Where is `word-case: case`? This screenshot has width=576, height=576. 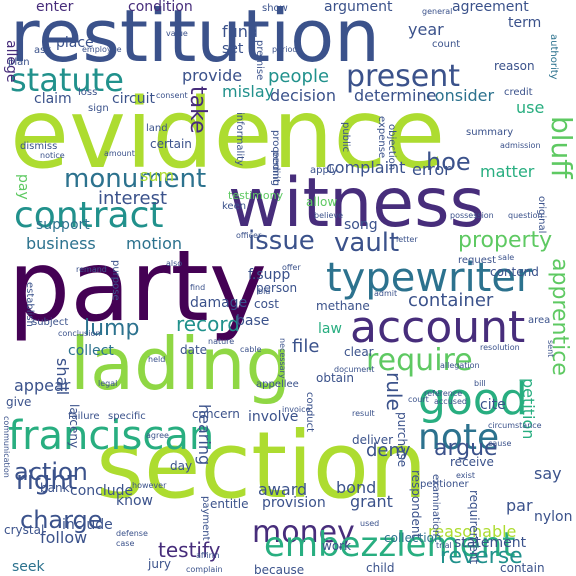 word-case: case is located at coordinates (125, 543).